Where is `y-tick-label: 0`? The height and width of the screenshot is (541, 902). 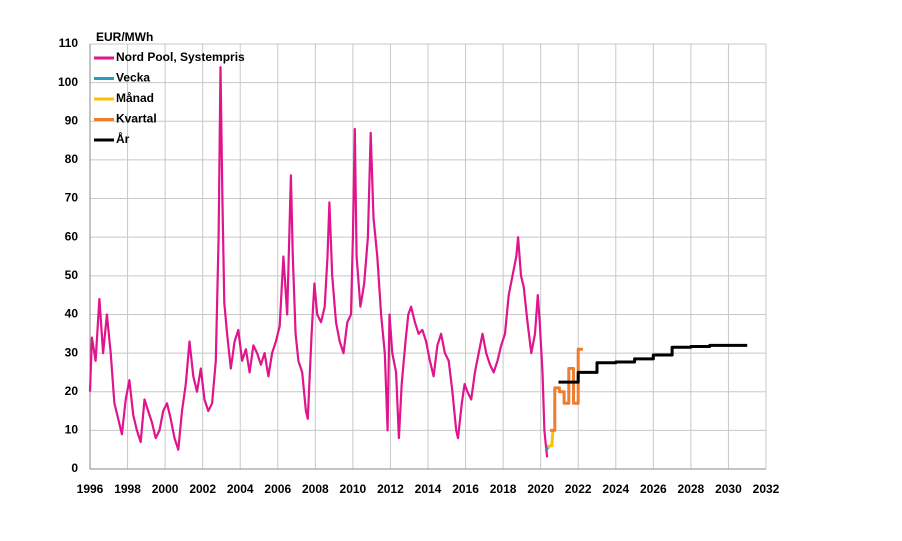
y-tick-label: 0 is located at coordinates (74, 468).